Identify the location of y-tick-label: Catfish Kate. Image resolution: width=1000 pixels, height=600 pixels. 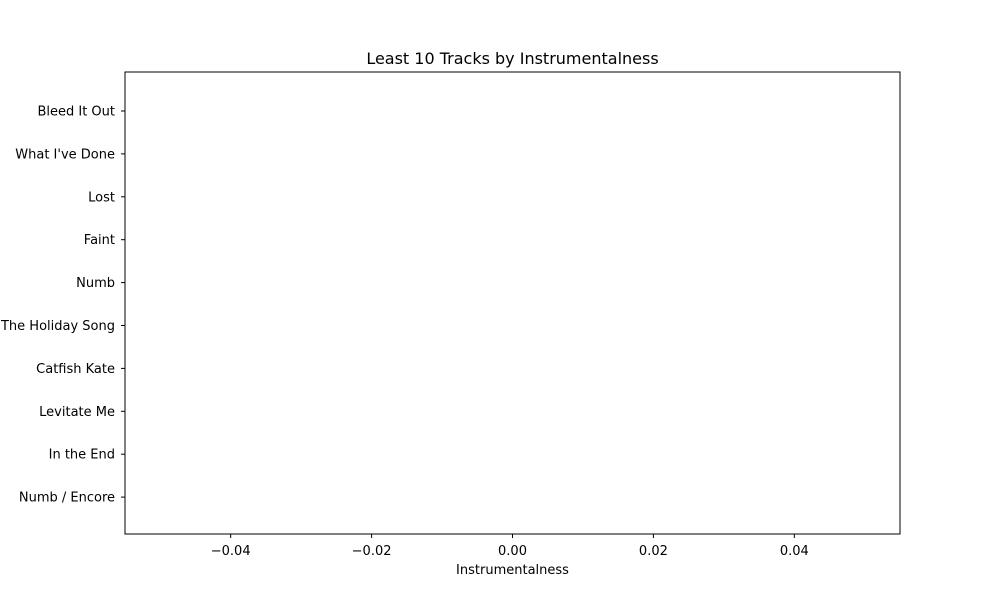
(75, 369).